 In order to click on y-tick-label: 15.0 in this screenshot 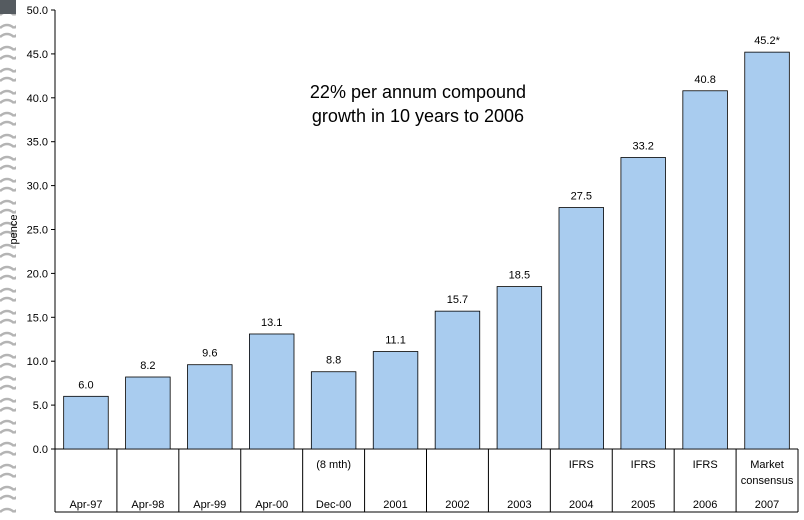, I will do `click(37, 318)`.